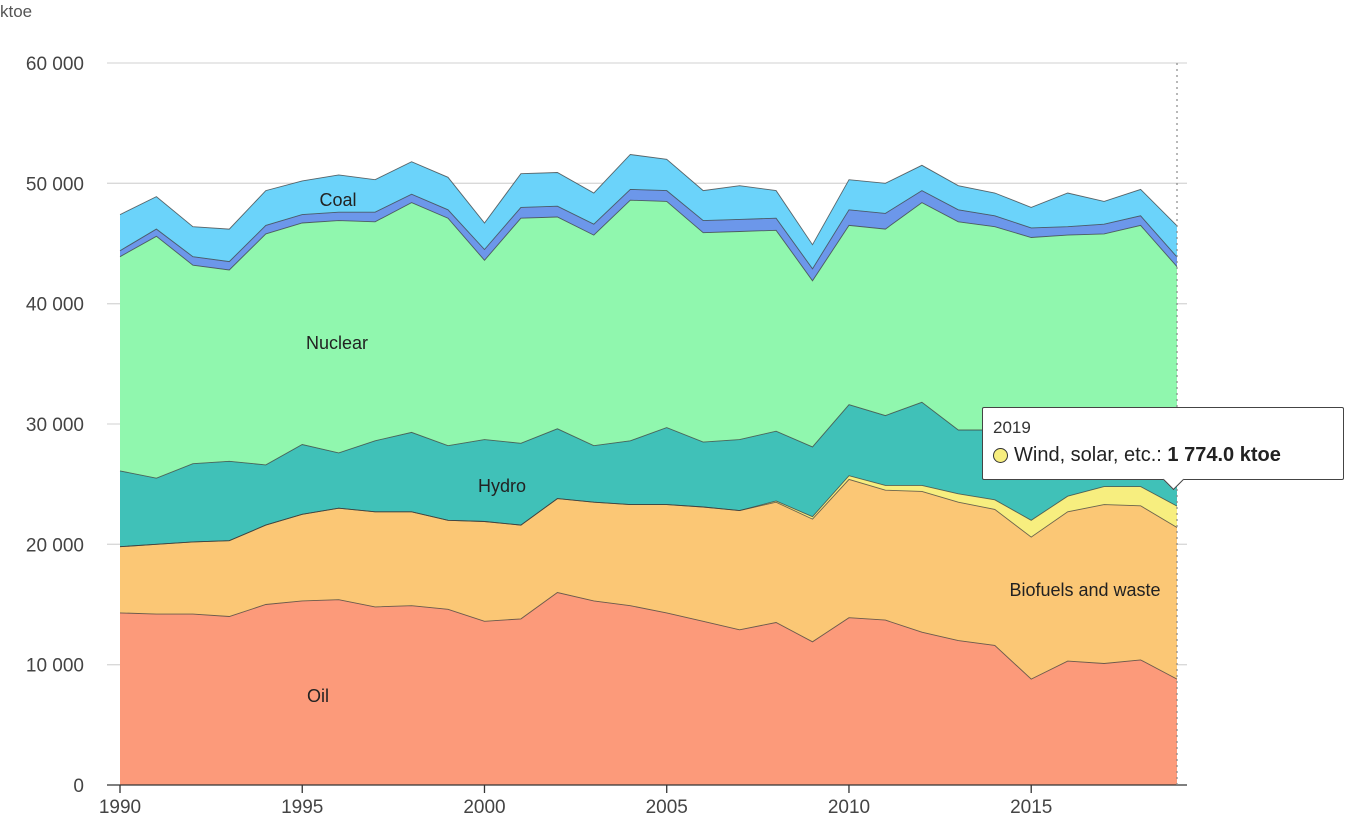  What do you see at coordinates (849, 807) in the screenshot?
I see `x-tick-label: 2010` at bounding box center [849, 807].